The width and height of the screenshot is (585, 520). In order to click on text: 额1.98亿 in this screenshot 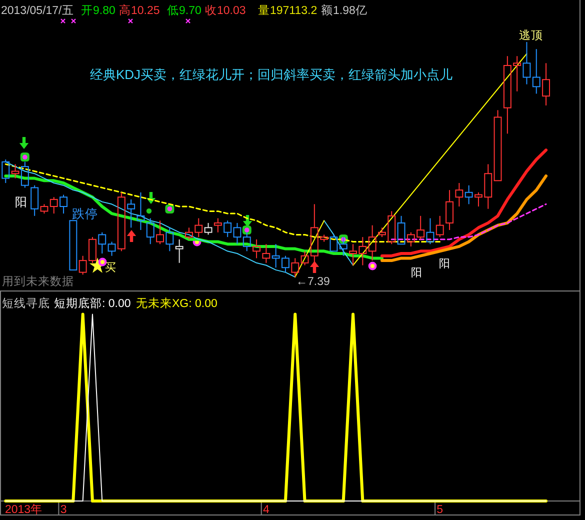, I will do `click(344, 10)`.